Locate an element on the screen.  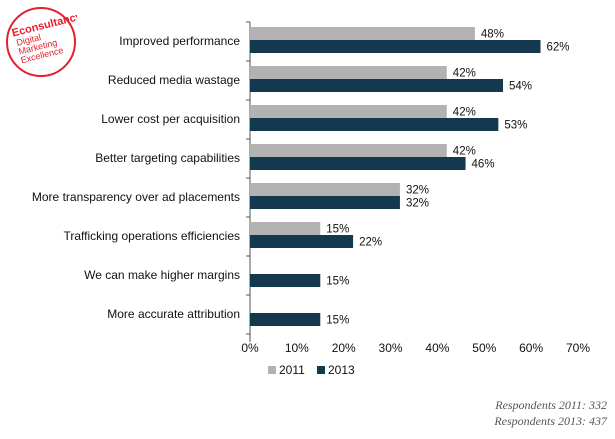
x-tick-label: 50% is located at coordinates (484, 348).